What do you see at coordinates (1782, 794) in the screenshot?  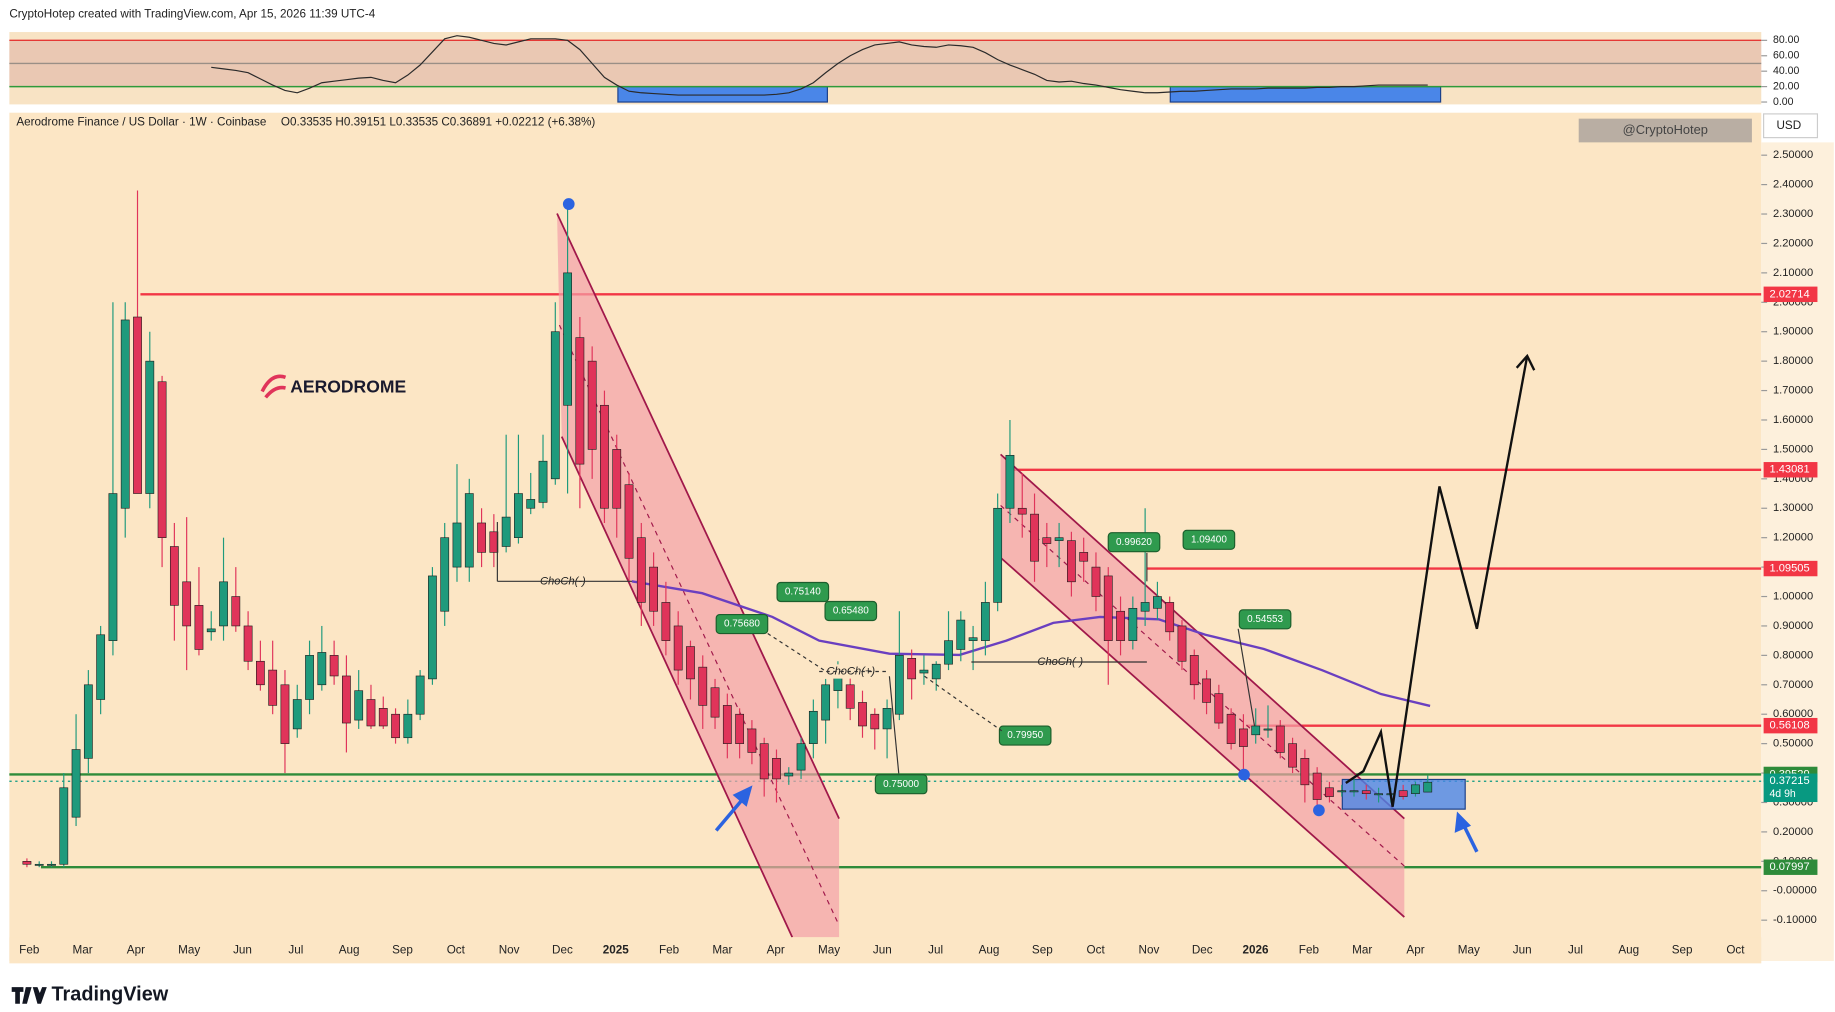 I see `countdown: 4d 9h` at bounding box center [1782, 794].